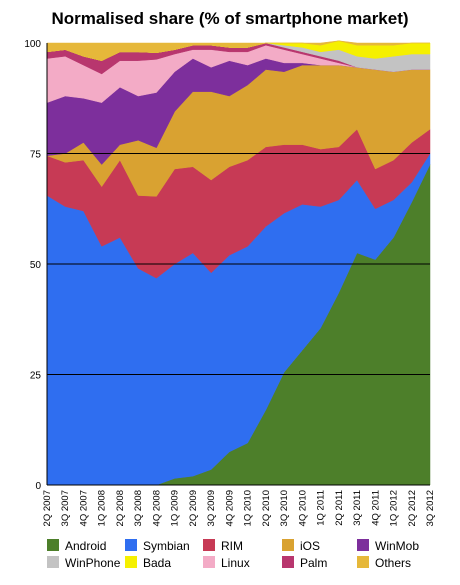 The image size is (460, 585). I want to click on x-tick-label: 3Q 2012, so click(430, 508).